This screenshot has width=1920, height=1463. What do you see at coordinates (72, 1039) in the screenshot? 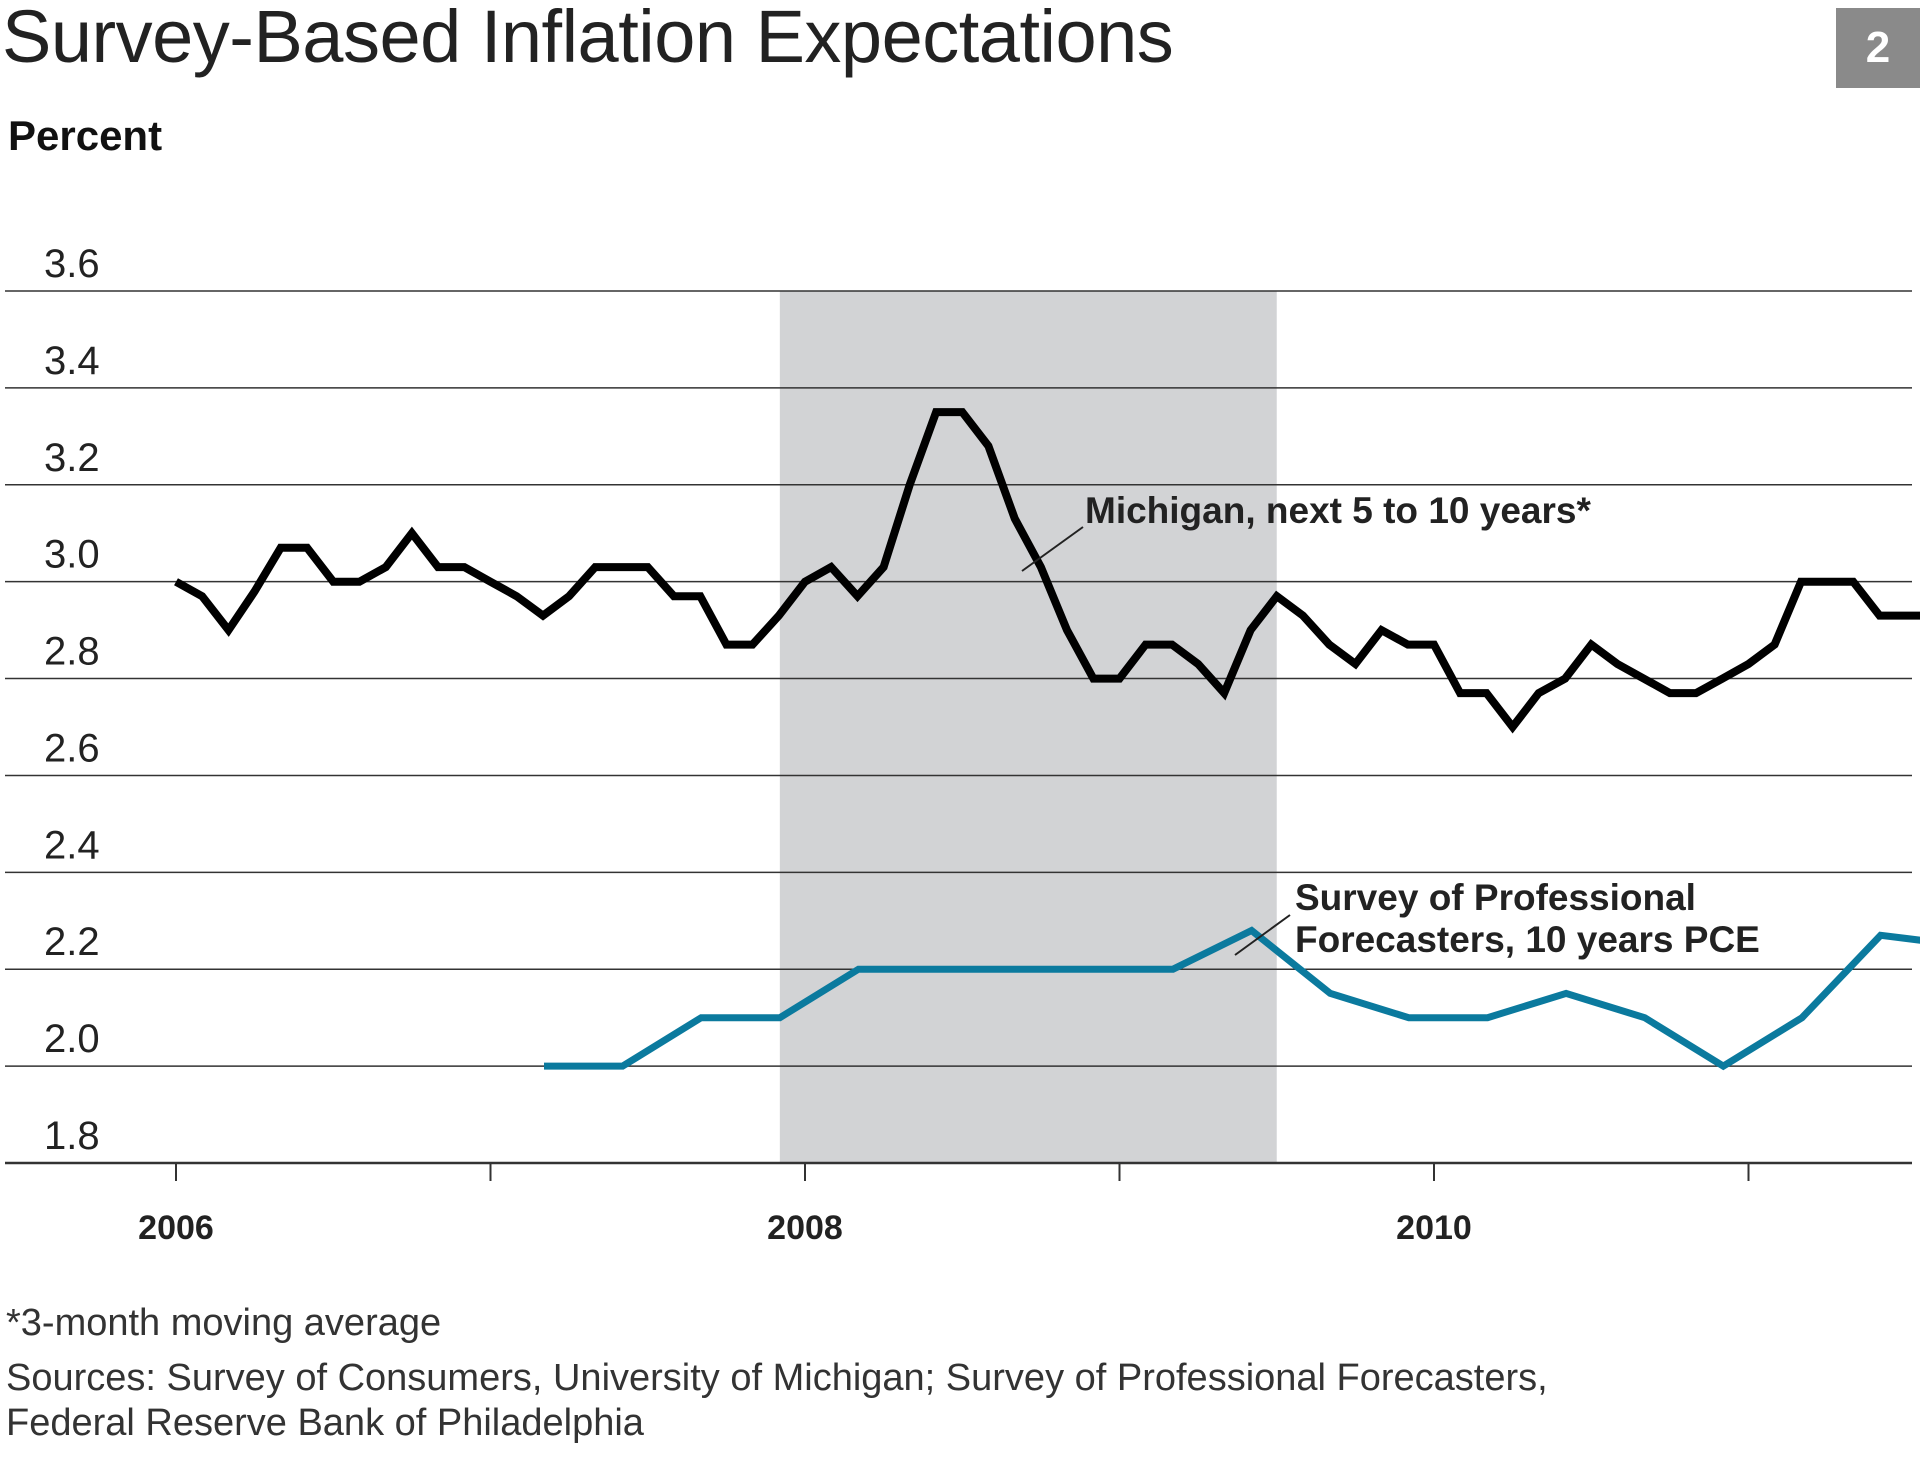
I see `y-tick-label: 2.0` at bounding box center [72, 1039].